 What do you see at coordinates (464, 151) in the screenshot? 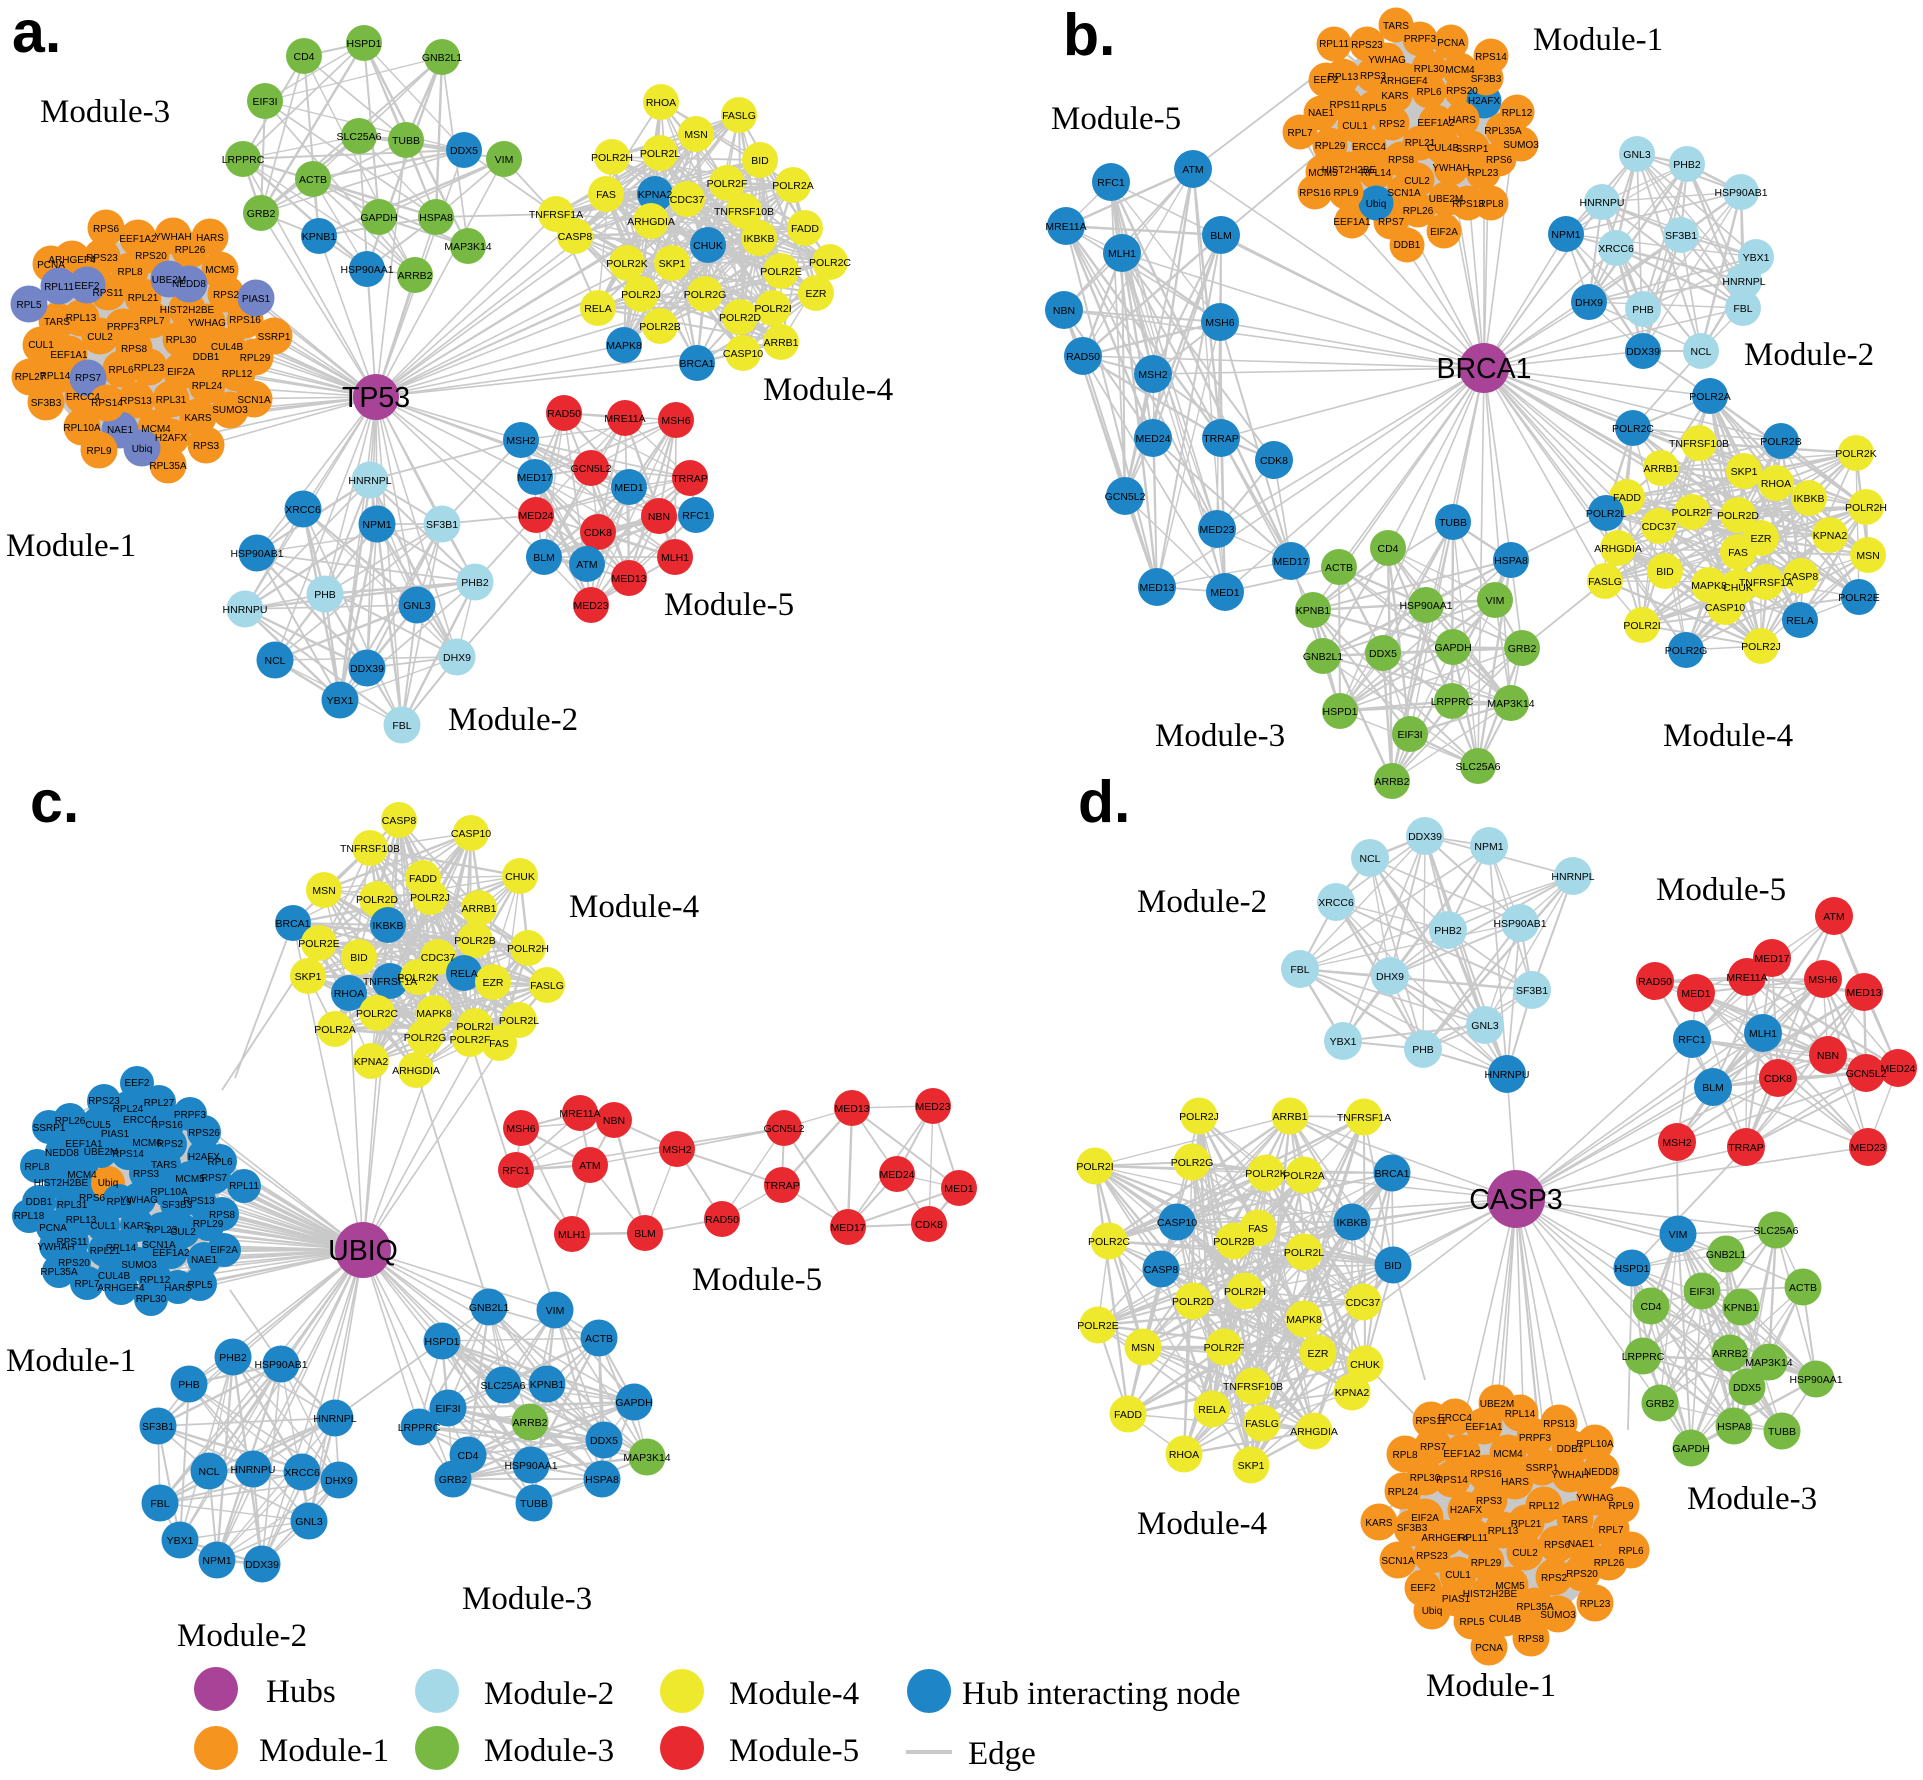
I see `svg-text: DDX5` at bounding box center [464, 151].